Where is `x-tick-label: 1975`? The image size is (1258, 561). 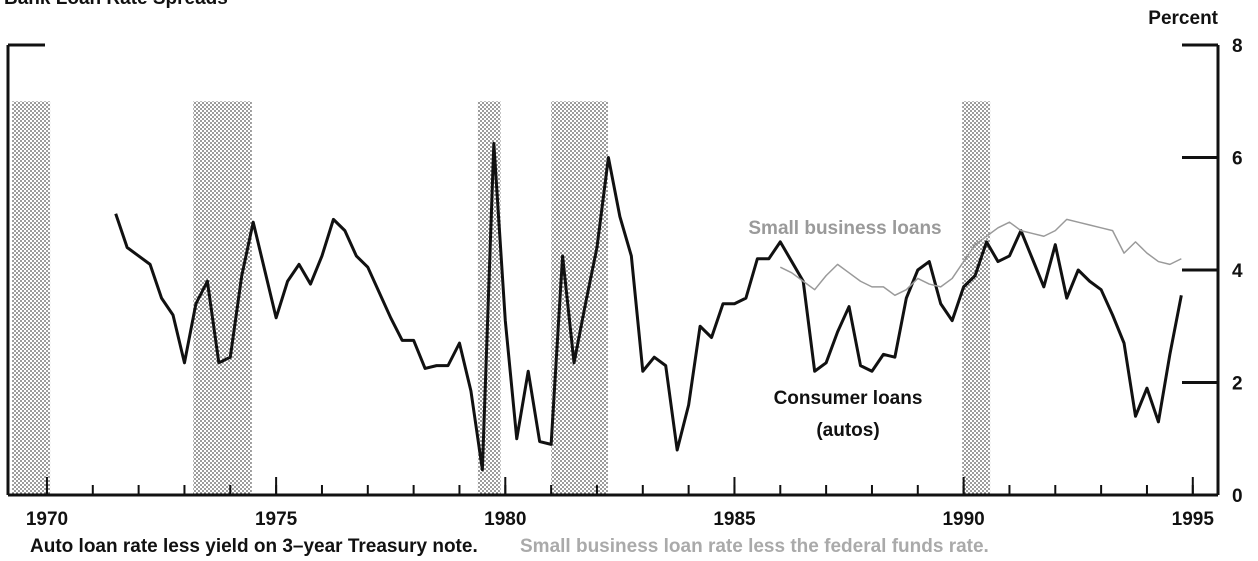
x-tick-label: 1975 is located at coordinates (276, 519).